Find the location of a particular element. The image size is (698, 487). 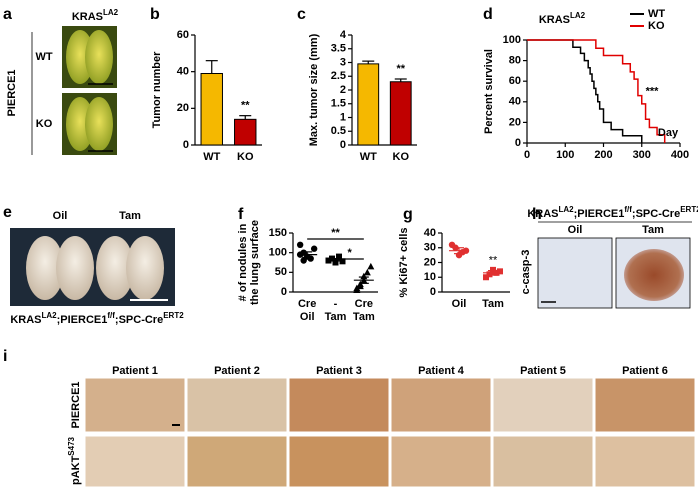

row-label: pAKTS473 is located at coordinates (74, 460).